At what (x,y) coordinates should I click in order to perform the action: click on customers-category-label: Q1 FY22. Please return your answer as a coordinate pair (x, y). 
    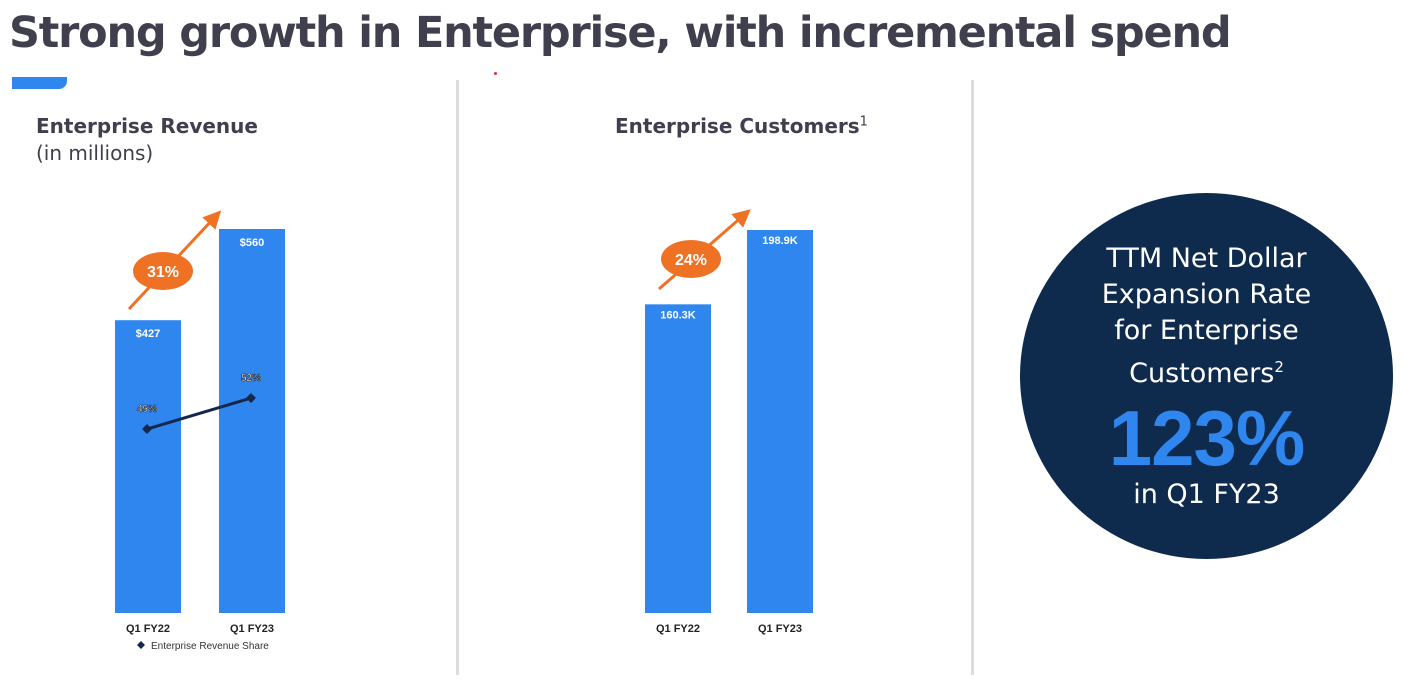
    Looking at the image, I should click on (678, 629).